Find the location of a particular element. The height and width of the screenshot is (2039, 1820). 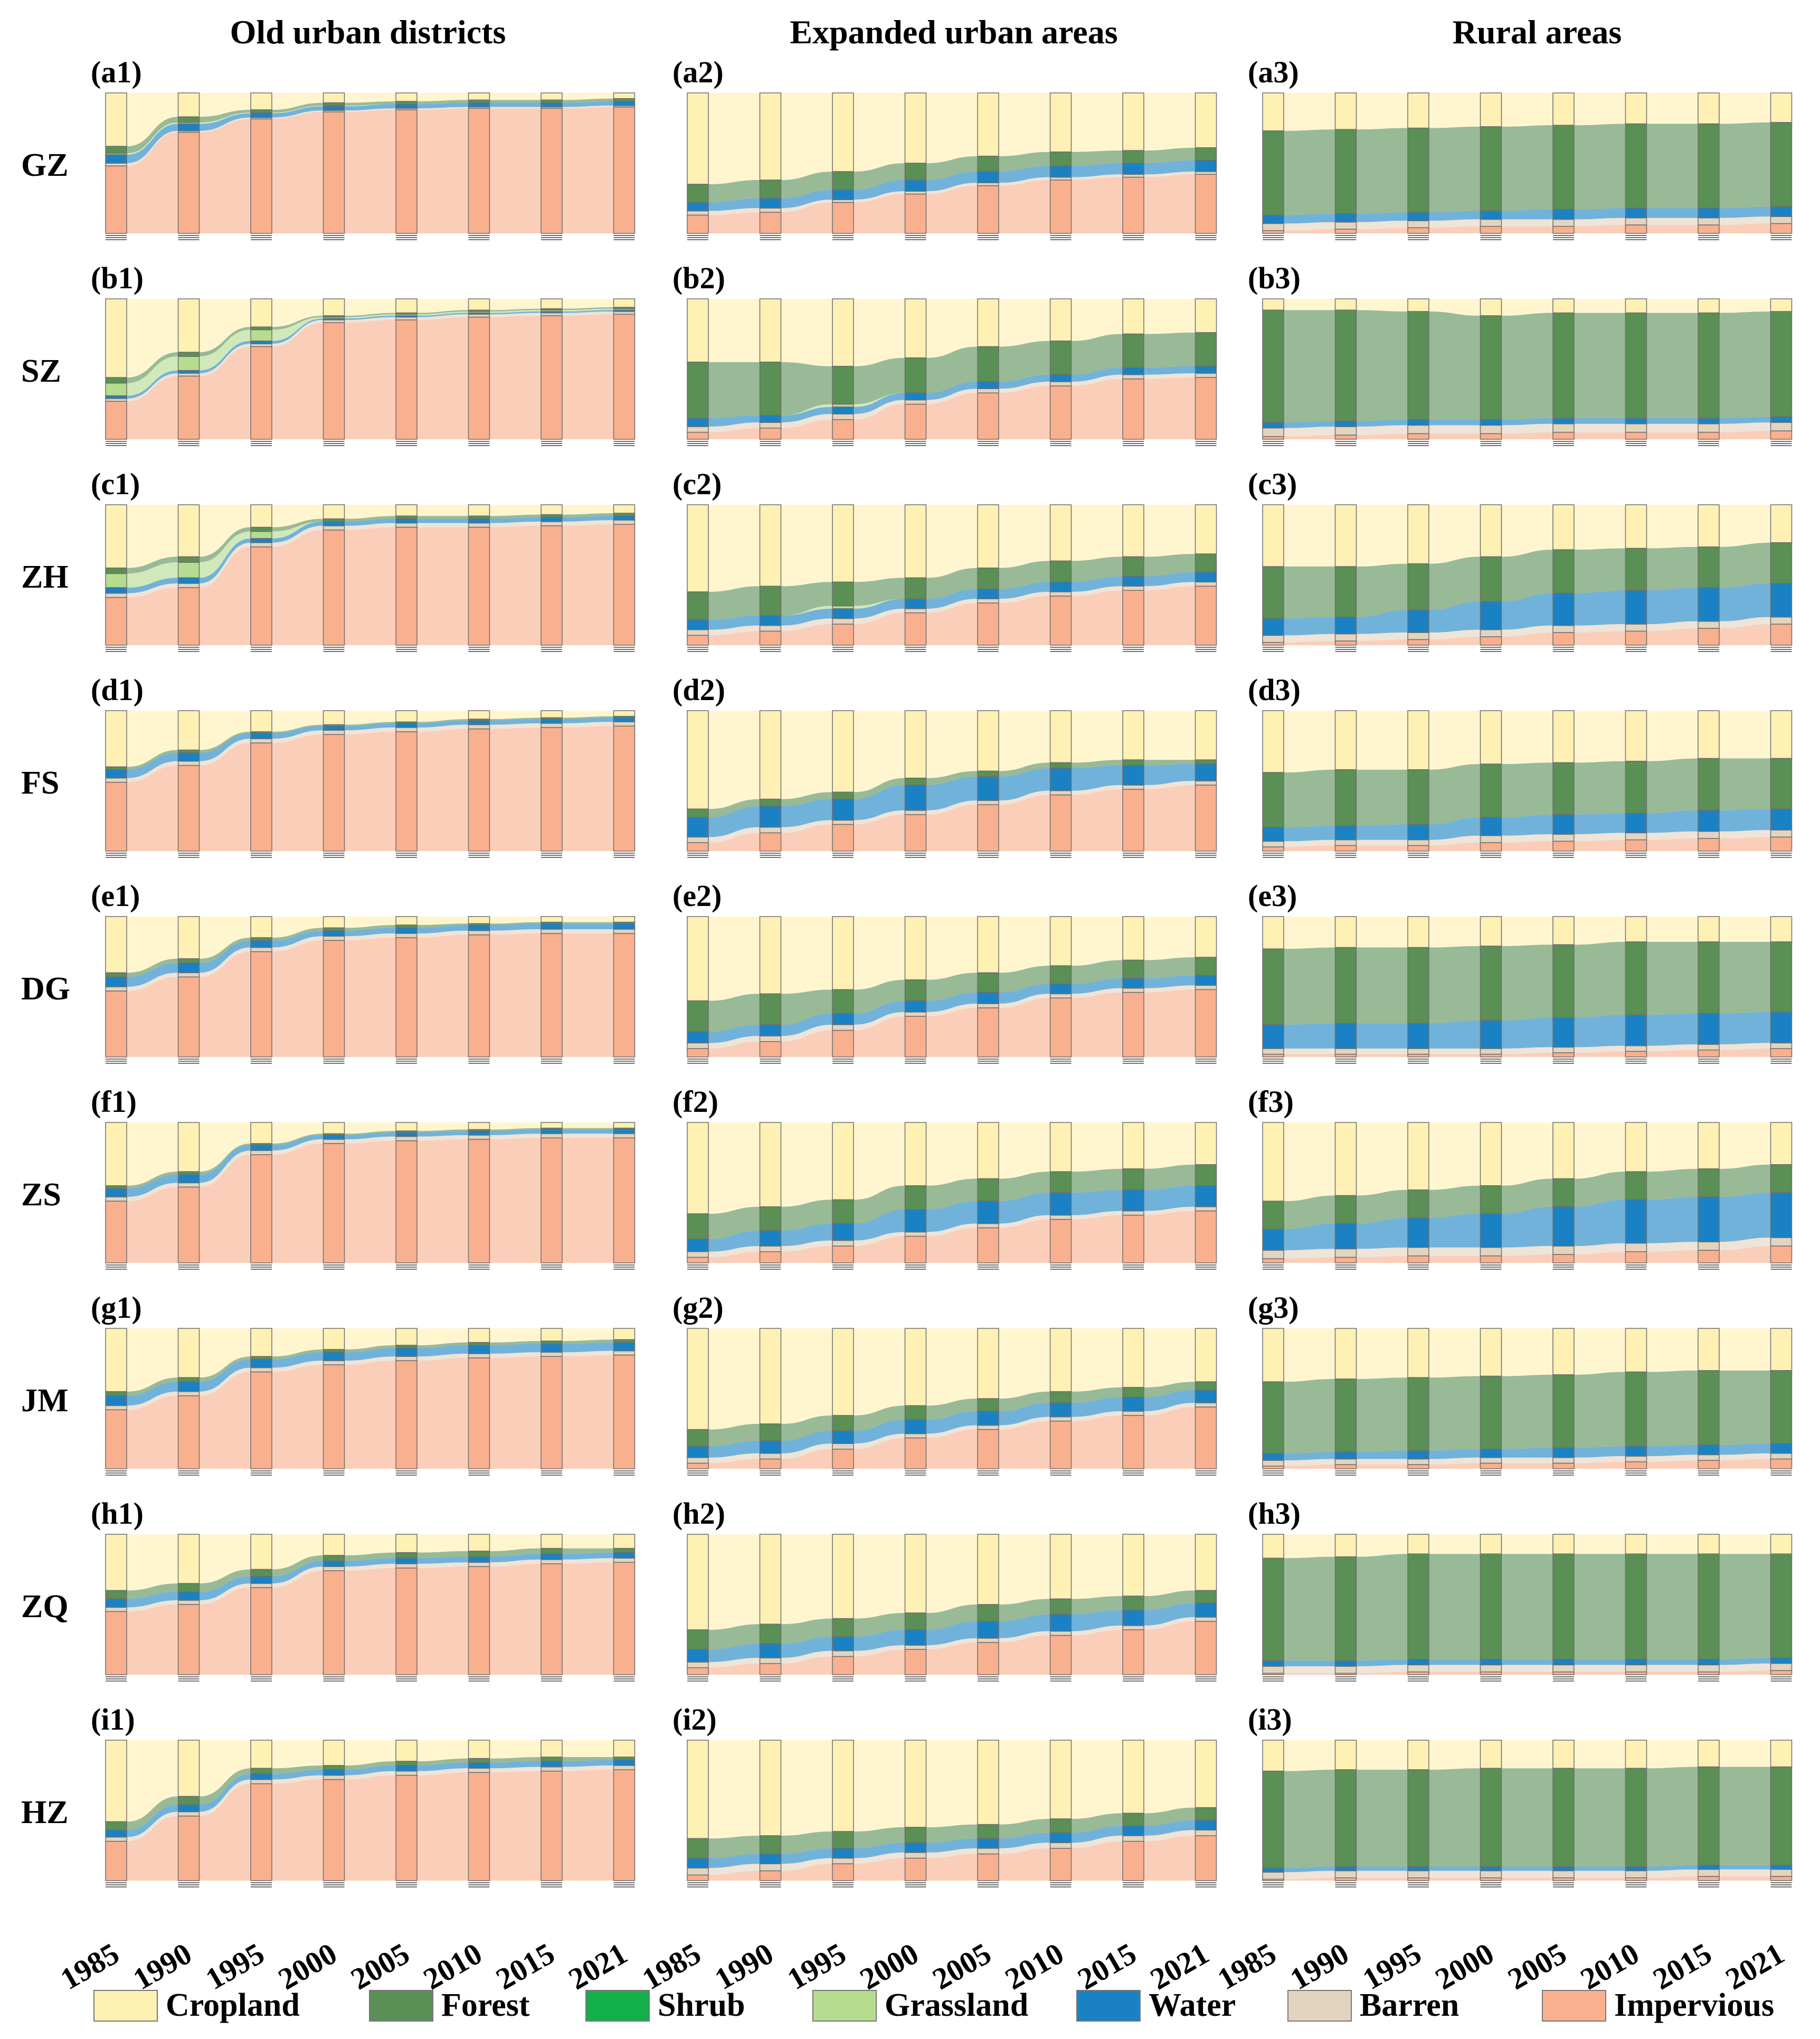

panel-label: (h2) is located at coordinates (699, 1514).